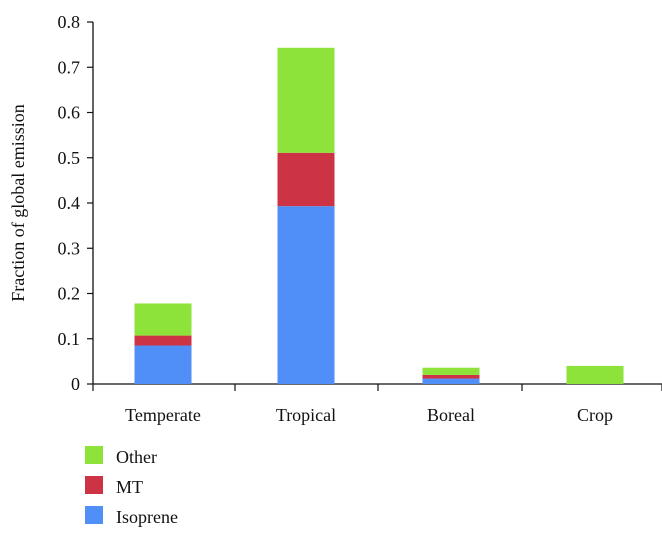 Image resolution: width=662 pixels, height=534 pixels. I want to click on bar-tropical-isoprene, so click(306, 295).